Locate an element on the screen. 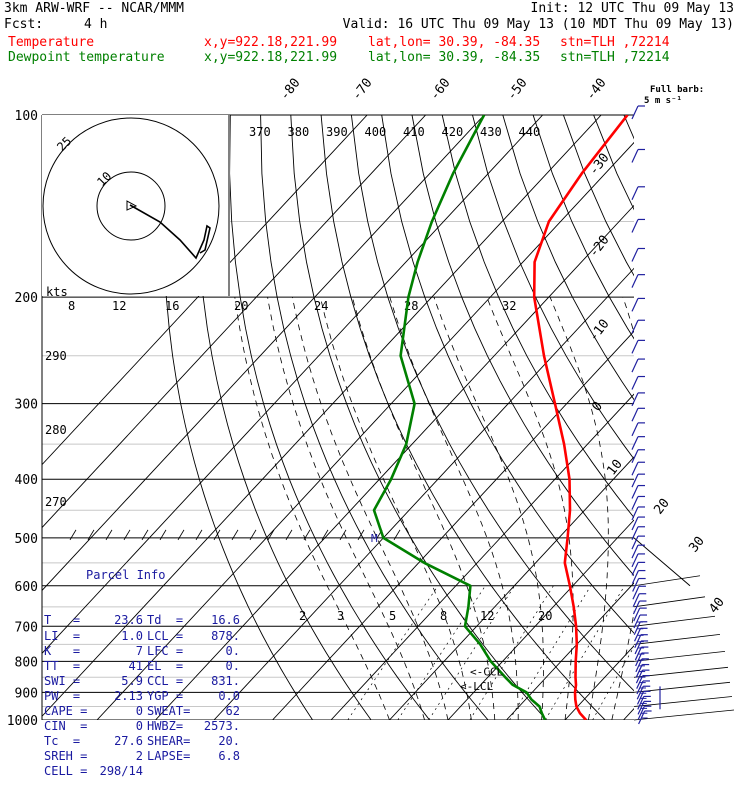 This screenshot has width=740, height=795. parcel-value: 298/14 is located at coordinates (121, 771).